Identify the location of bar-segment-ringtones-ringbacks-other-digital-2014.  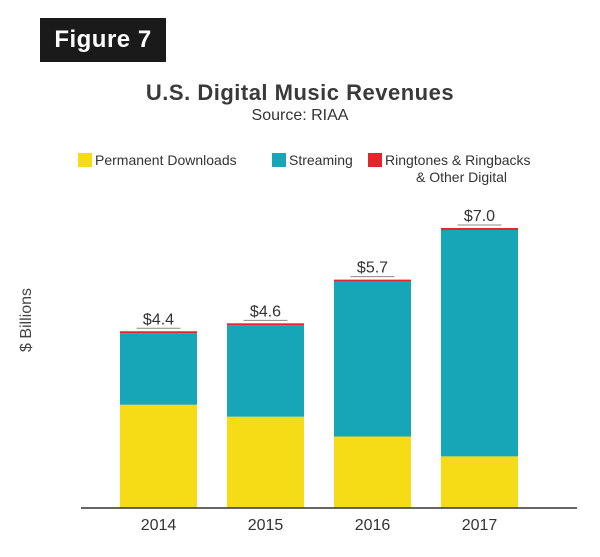
(158, 332).